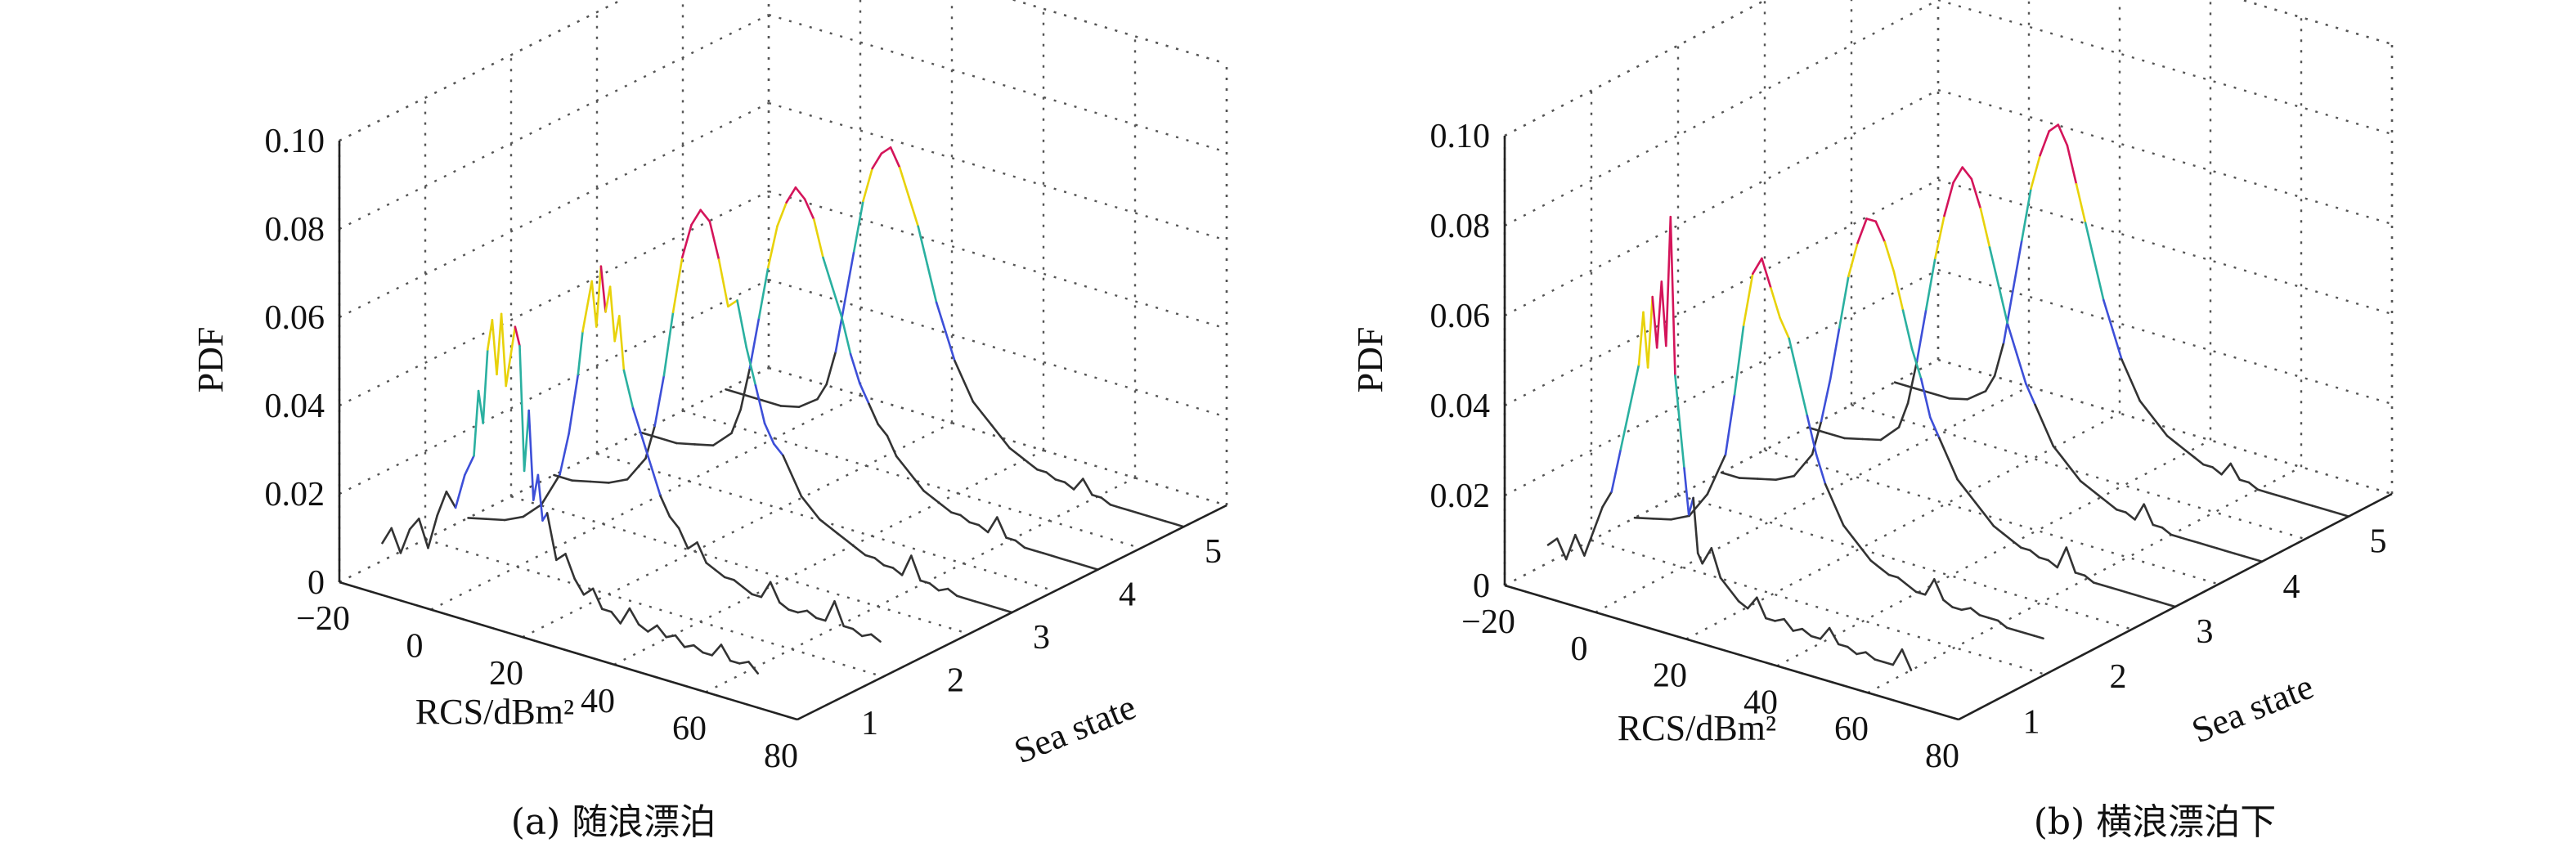 The height and width of the screenshot is (861, 2576). I want to click on y-tick-label: 0.10, so click(295, 141).